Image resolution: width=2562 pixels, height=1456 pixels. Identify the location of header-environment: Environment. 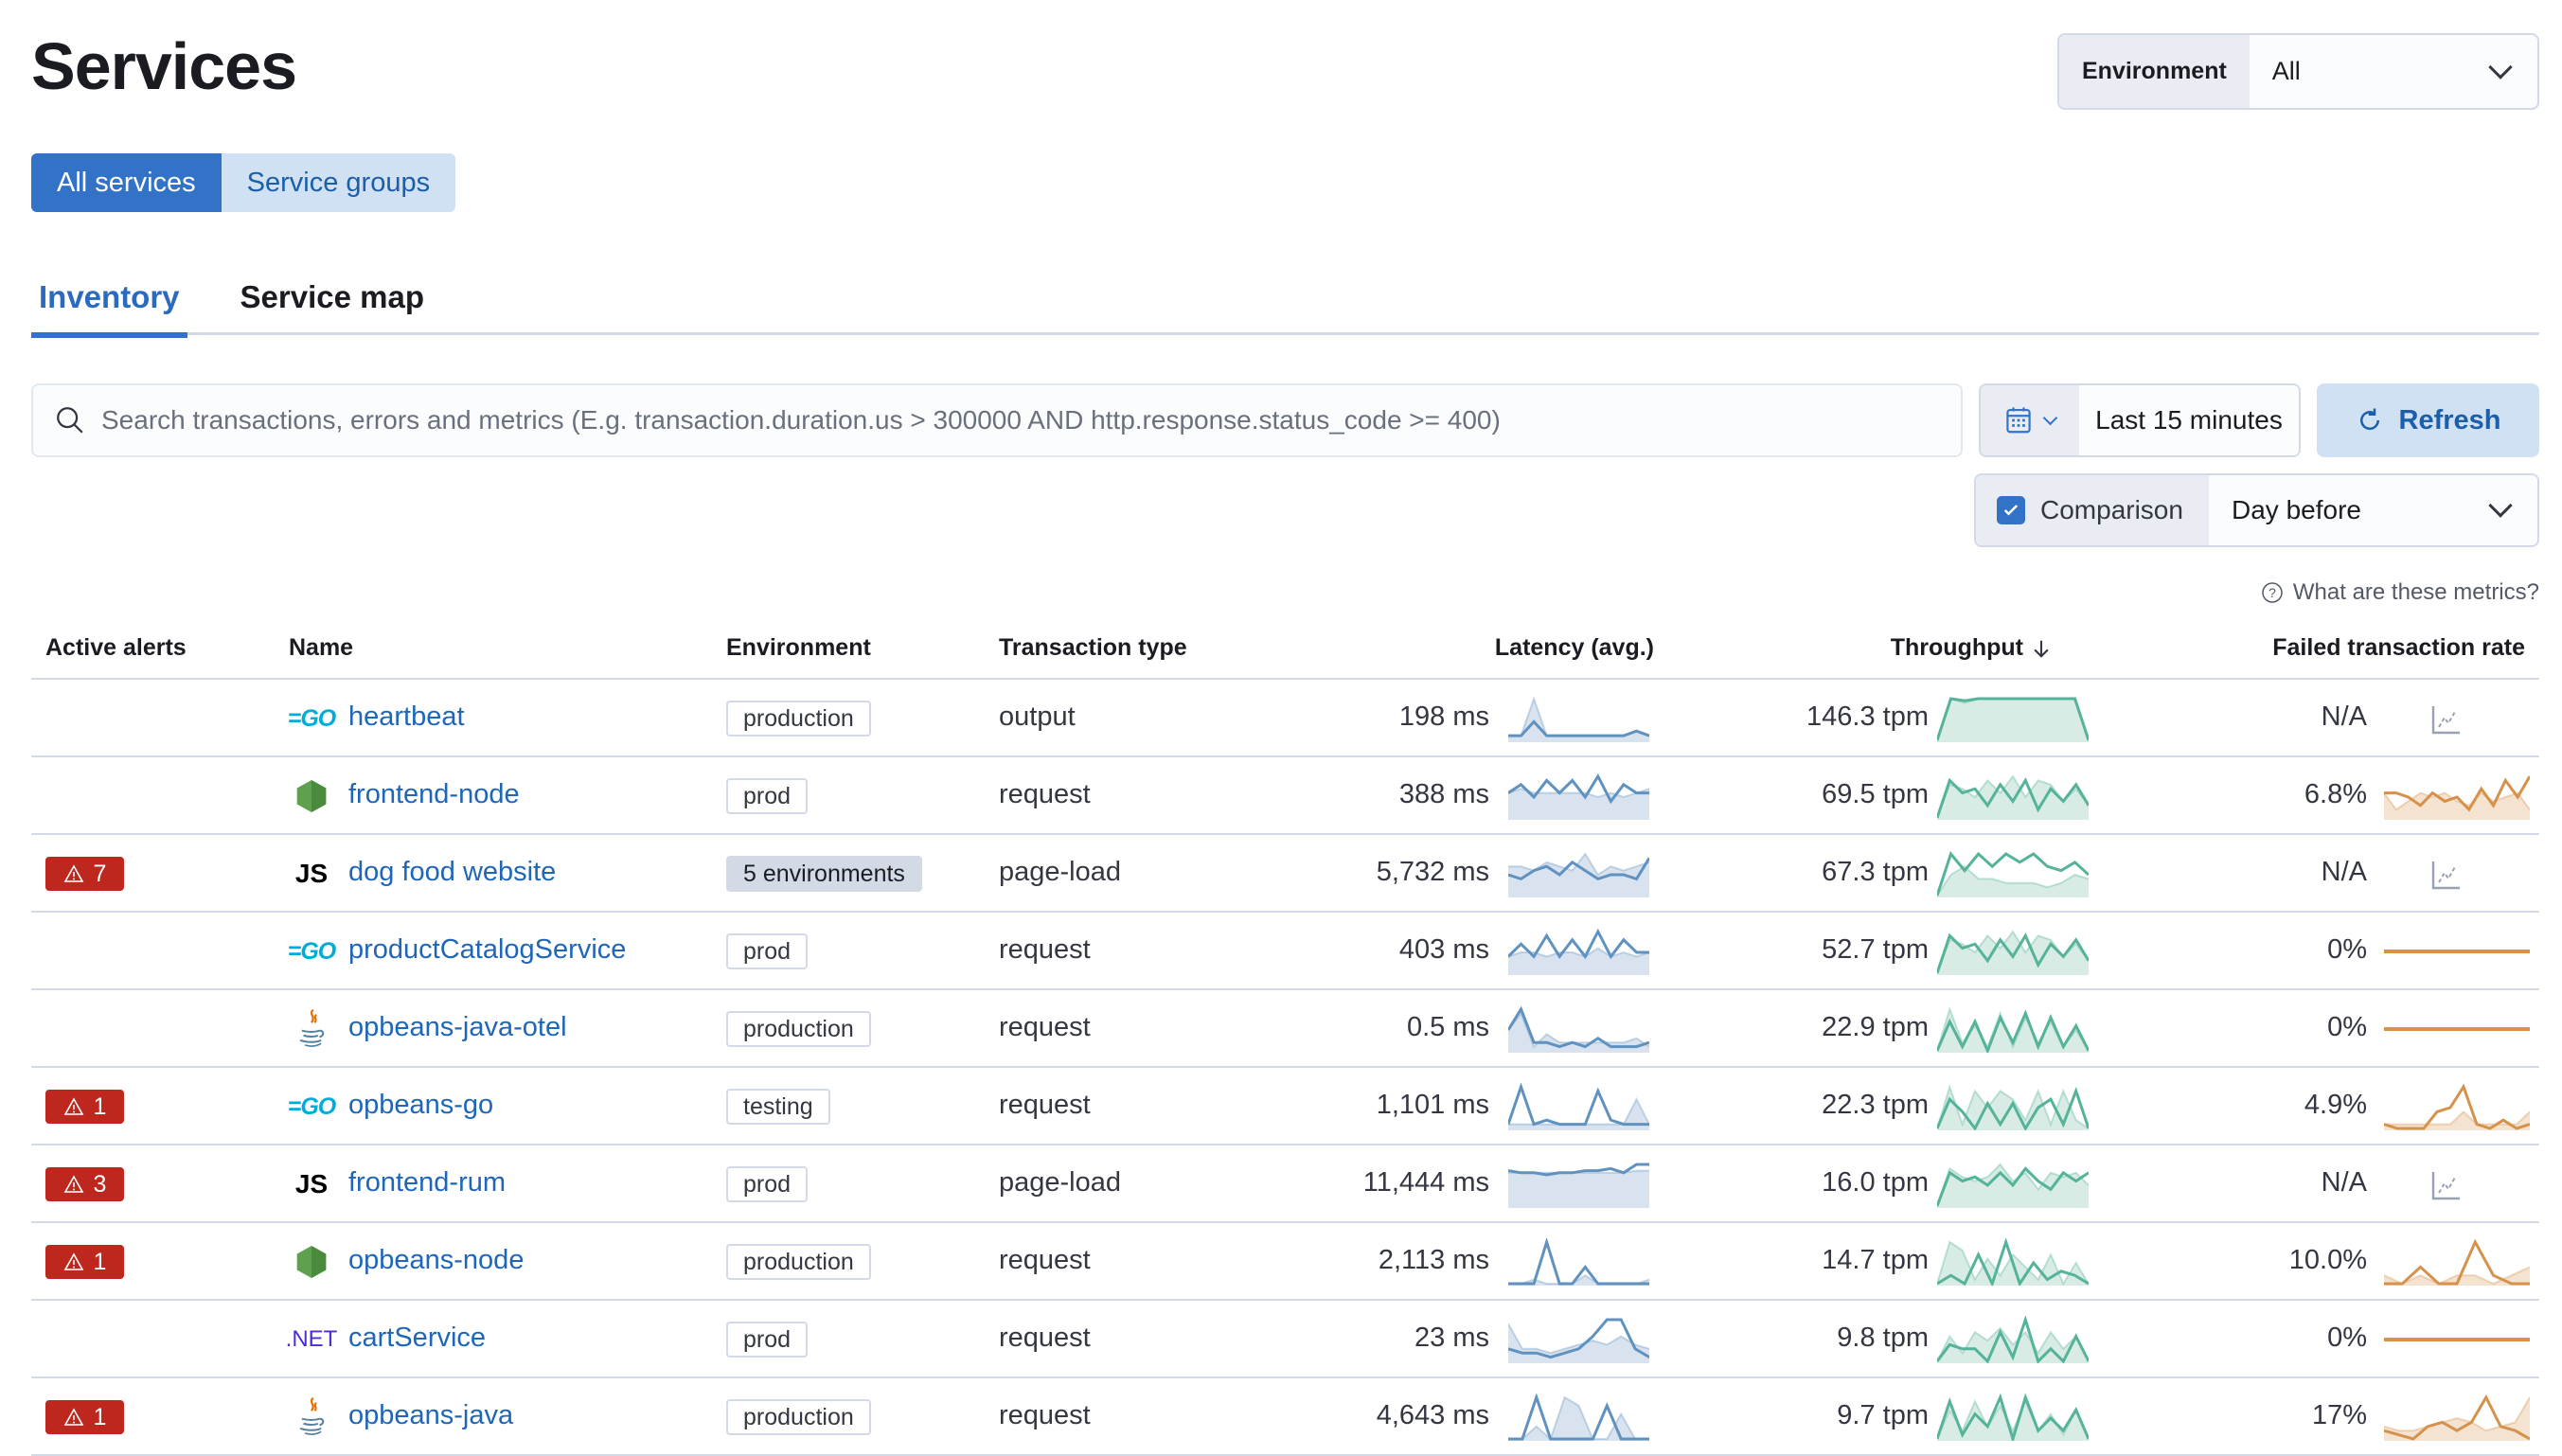
(798, 647).